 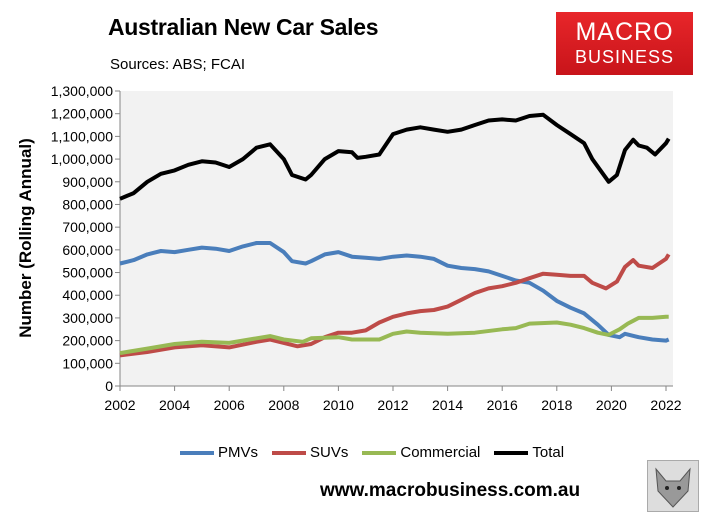 I want to click on x-tick-label: 2006, so click(x=229, y=405).